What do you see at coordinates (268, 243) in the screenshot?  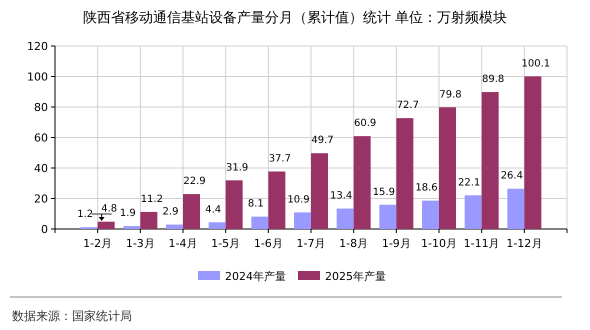 I see `x-tick-label: 1-6月` at bounding box center [268, 243].